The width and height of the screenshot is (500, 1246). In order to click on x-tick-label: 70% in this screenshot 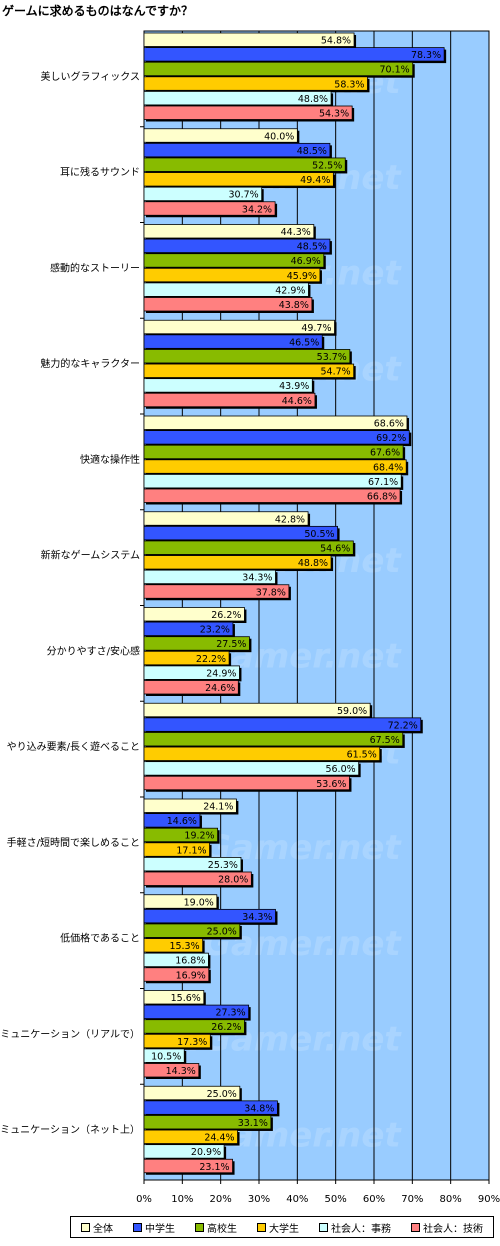, I will do `click(412, 1199)`.